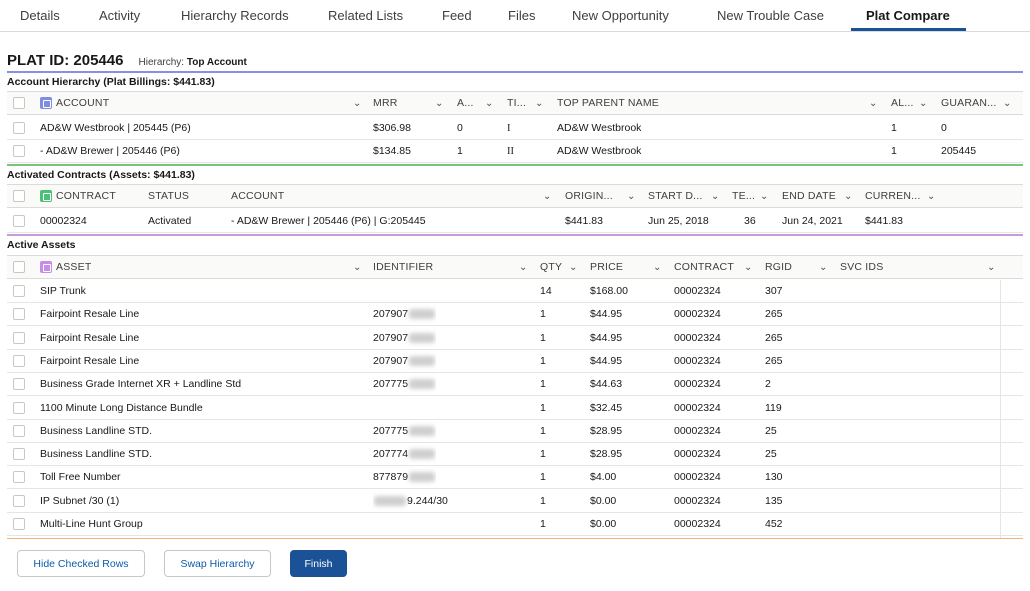 This screenshot has width=1030, height=591. What do you see at coordinates (779, 267) in the screenshot?
I see `column-rgid: RGID` at bounding box center [779, 267].